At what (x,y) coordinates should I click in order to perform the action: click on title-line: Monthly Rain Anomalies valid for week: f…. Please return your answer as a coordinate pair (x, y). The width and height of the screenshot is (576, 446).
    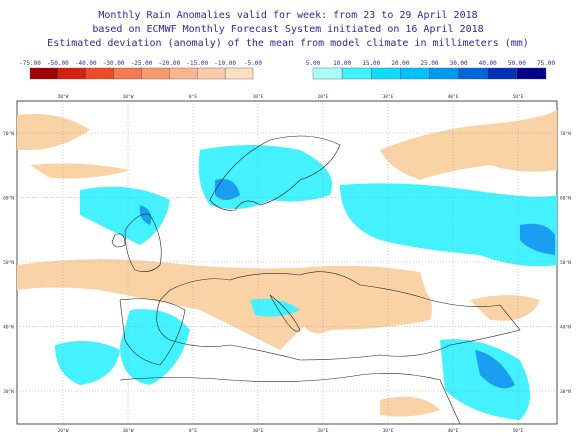
    Looking at the image, I should click on (287, 15).